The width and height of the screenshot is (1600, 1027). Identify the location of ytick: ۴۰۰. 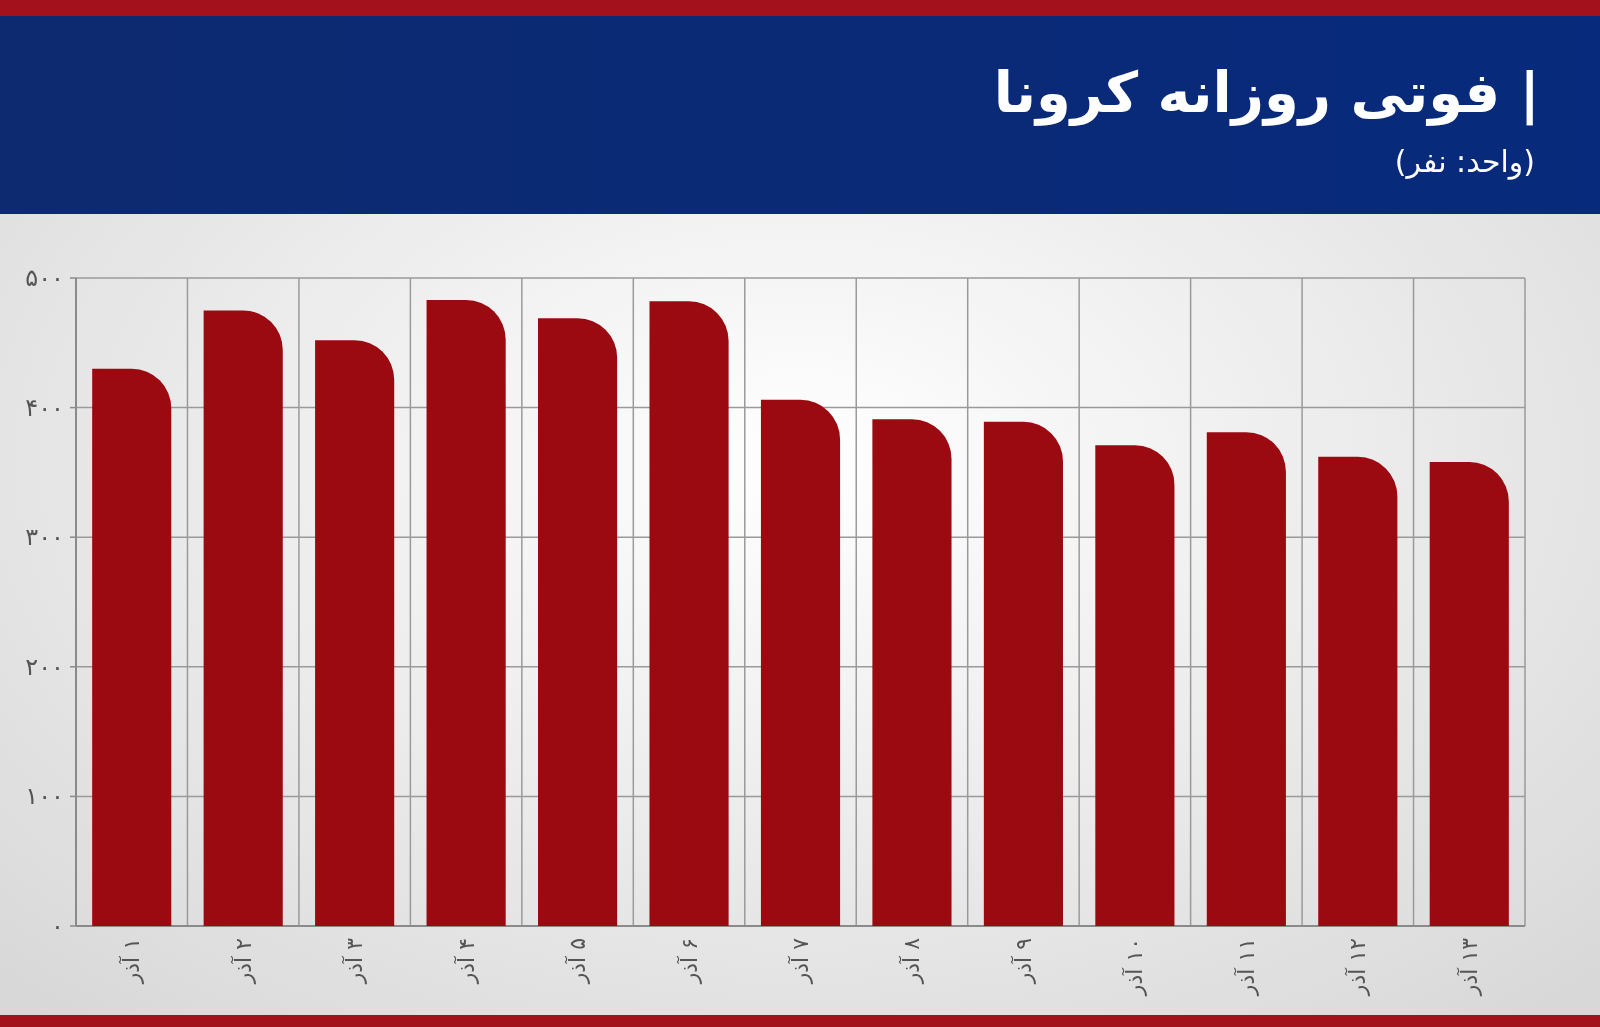
(44, 407).